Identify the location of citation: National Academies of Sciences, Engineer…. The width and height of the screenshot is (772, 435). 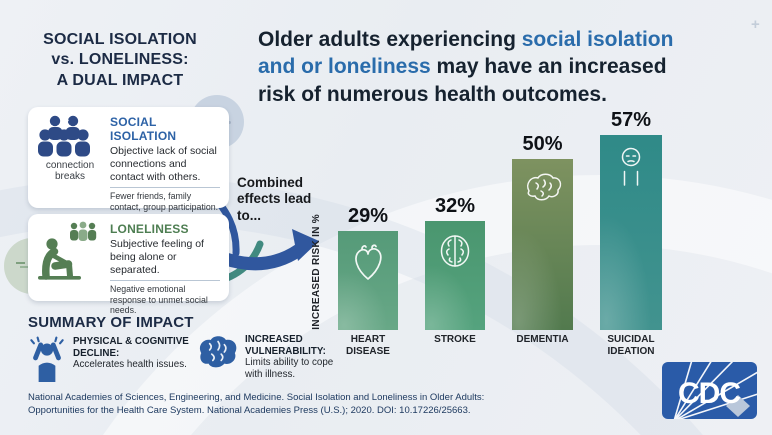
(256, 404).